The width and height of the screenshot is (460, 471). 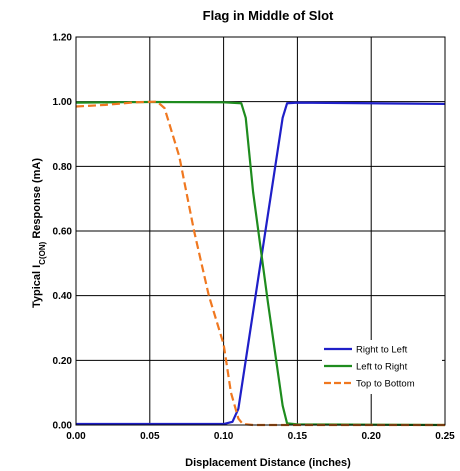 I want to click on x-tick-labels: 0.00 0.05 0.10 0.15 0.20 0.25, so click(x=260, y=436).